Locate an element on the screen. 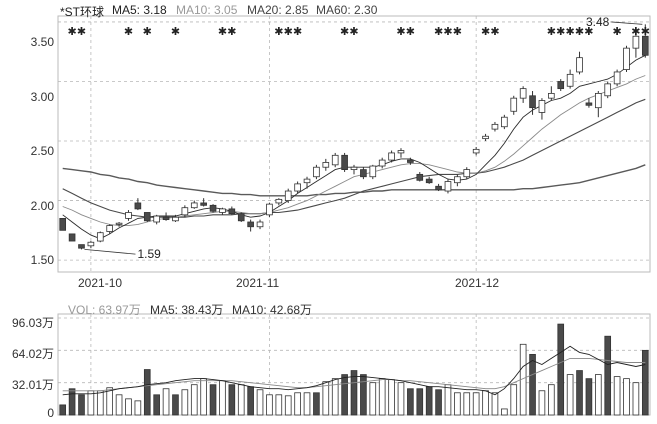 This screenshot has width=657, height=424. stock-name: *ST环球 is located at coordinates (82, 12).